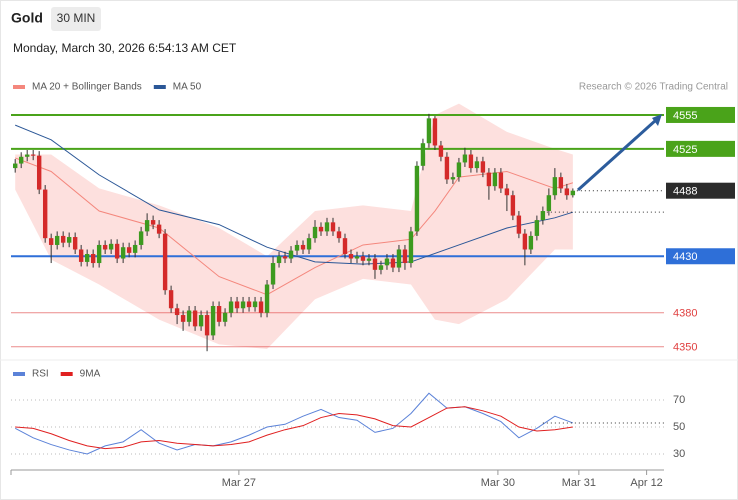  What do you see at coordinates (685, 257) in the screenshot?
I see `level-label: 4430` at bounding box center [685, 257].